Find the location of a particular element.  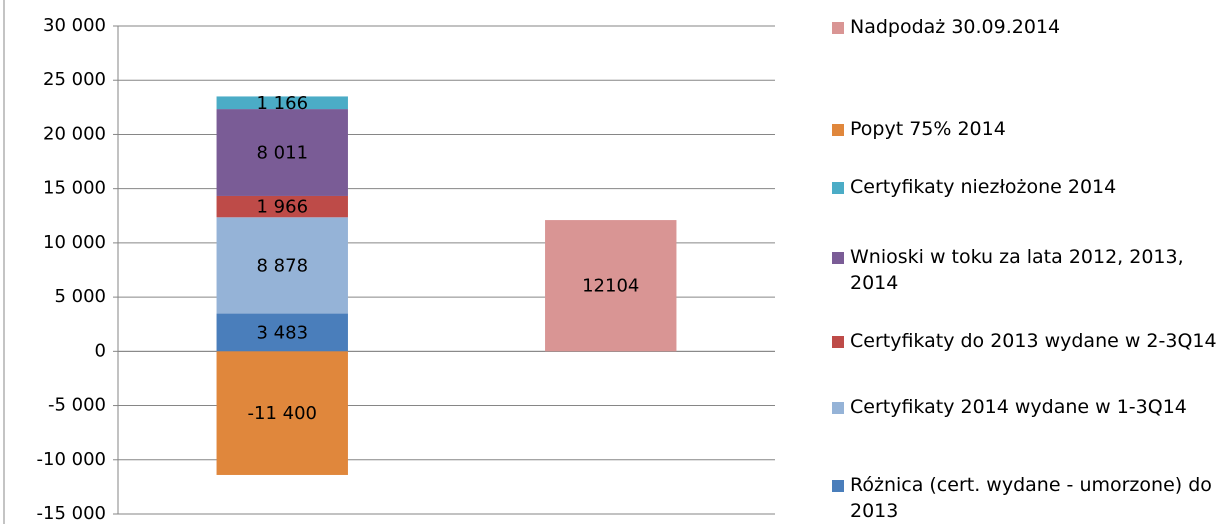

legend-label: Certyfikaty 2014 wydane w 1-3Q14 is located at coordinates (1018, 407).